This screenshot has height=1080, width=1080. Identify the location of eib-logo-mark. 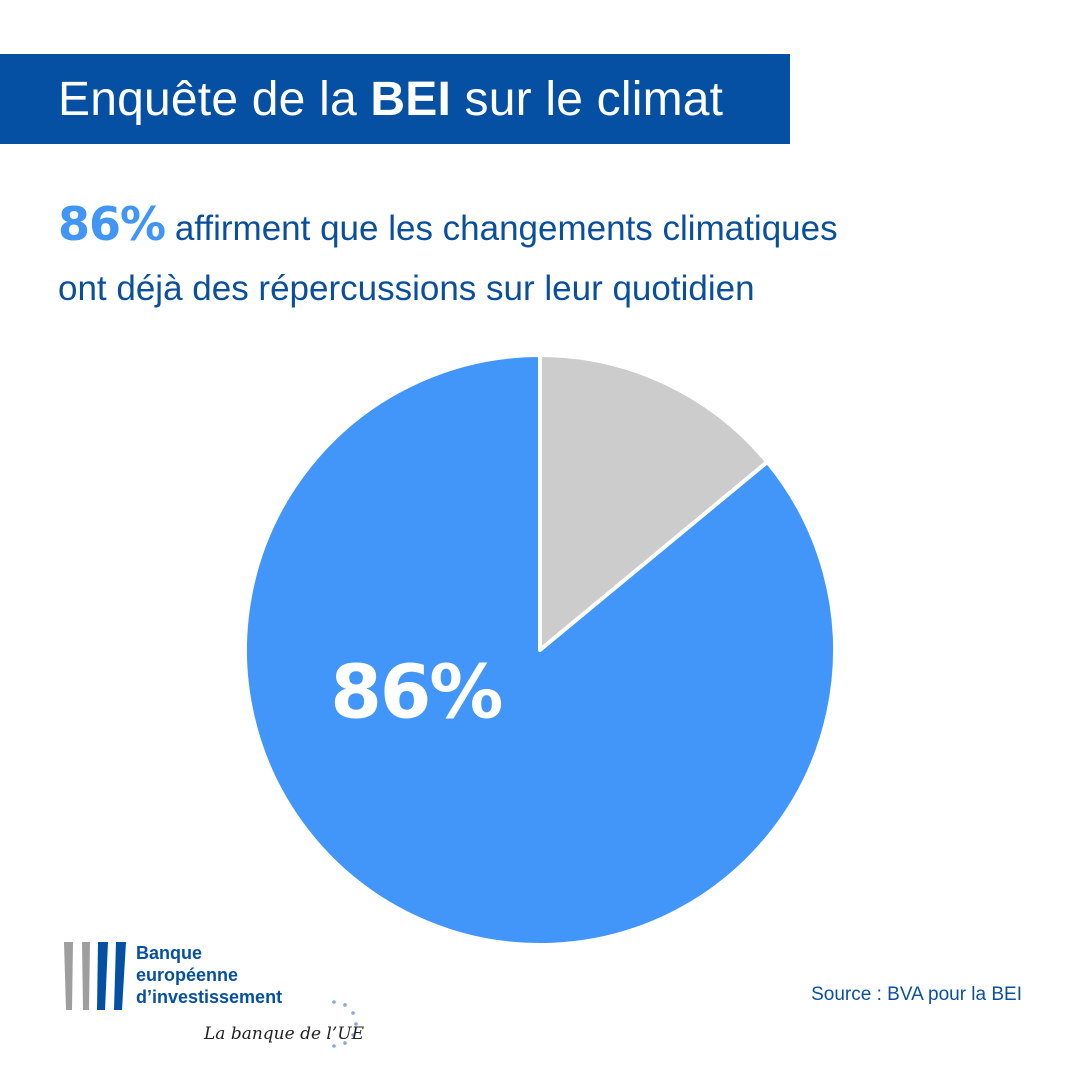
(95, 976).